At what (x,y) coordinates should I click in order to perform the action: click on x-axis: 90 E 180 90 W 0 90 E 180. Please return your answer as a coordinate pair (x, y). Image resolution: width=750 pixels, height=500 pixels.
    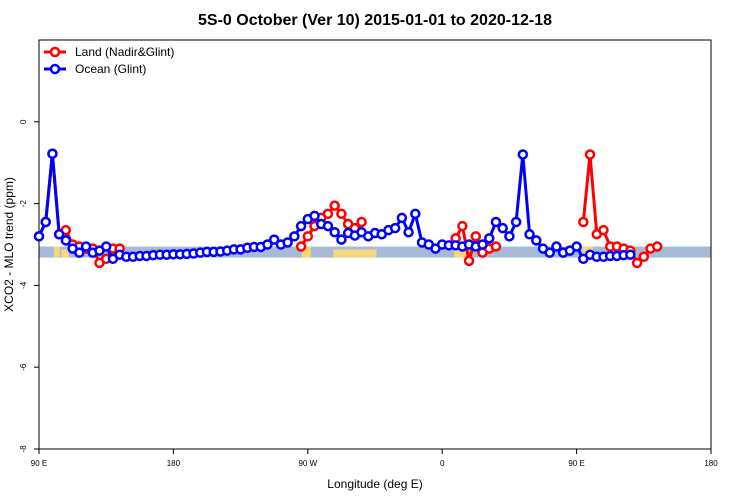
    Looking at the image, I should click on (374, 458).